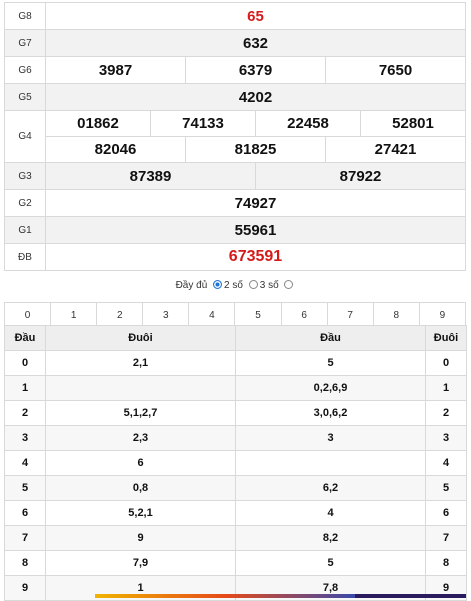 The width and height of the screenshot is (471, 601). What do you see at coordinates (218, 284) in the screenshot?
I see `radio-two-digits` at bounding box center [218, 284].